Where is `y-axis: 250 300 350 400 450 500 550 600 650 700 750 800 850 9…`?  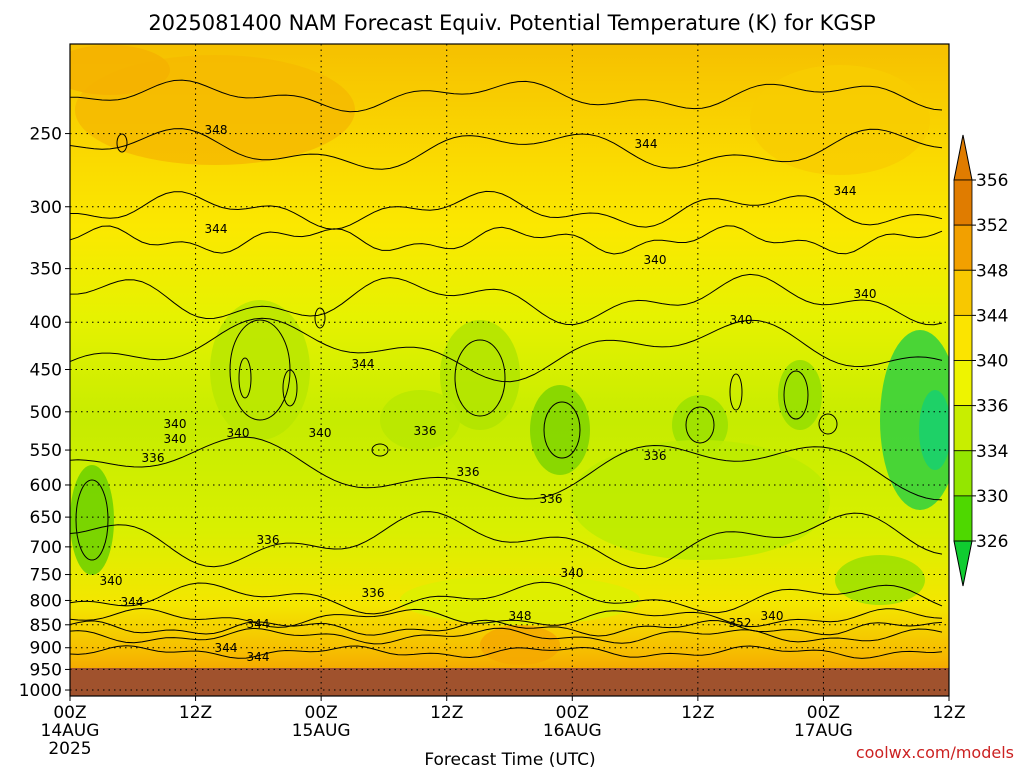 y-axis: 250 300 350 400 450 500 550 600 650 700 750 800 850 9… is located at coordinates (44, 413).